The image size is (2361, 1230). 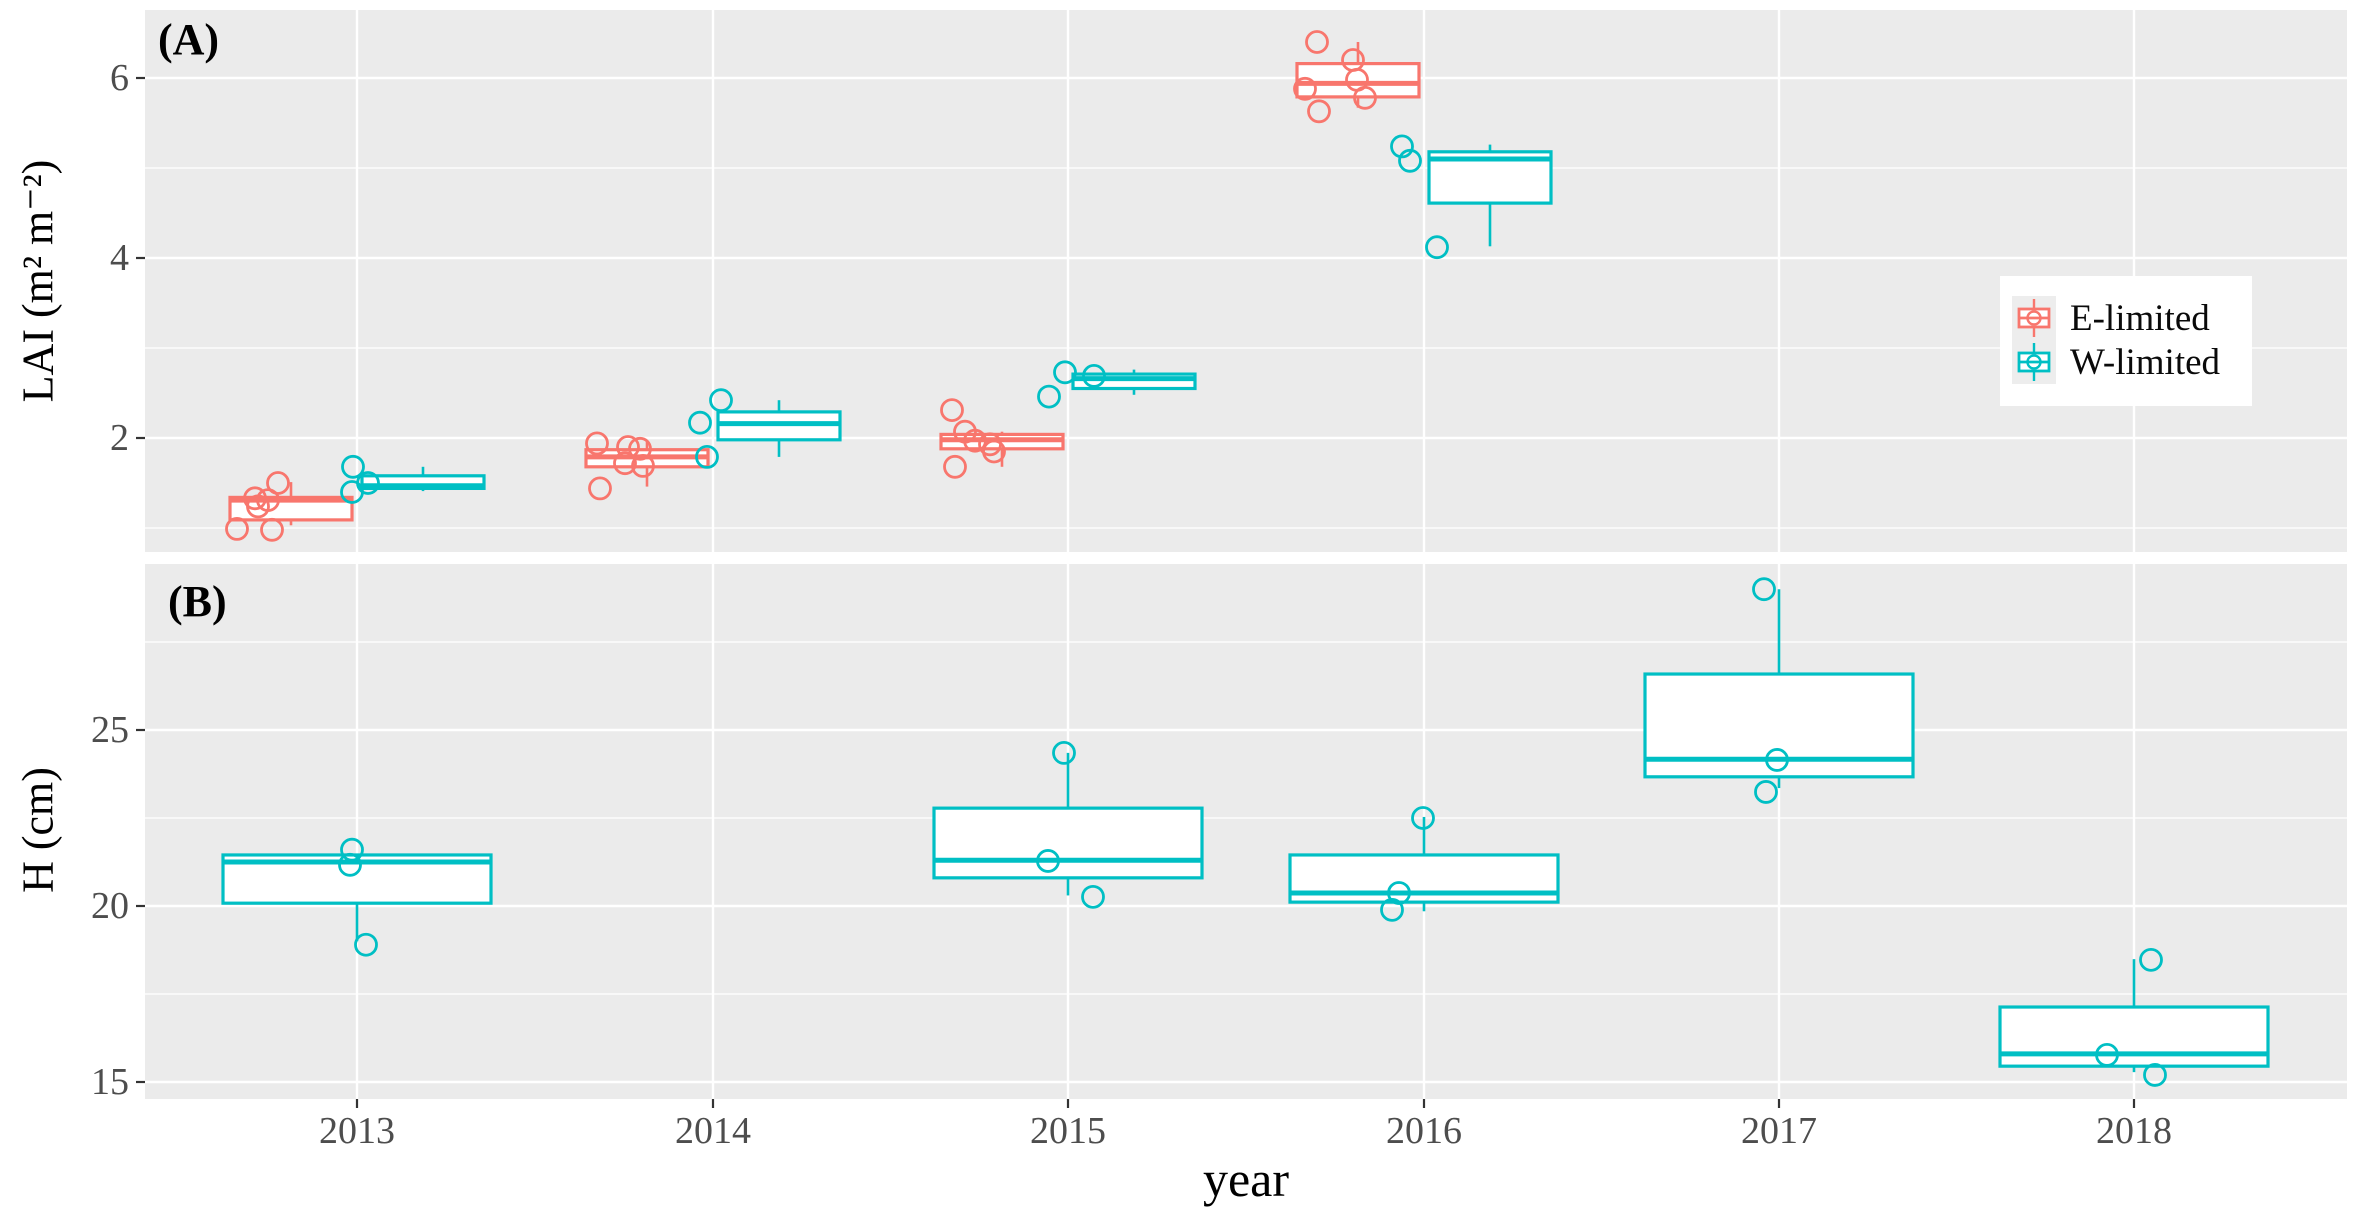 I want to click on boxplot-w-limited-2015, so click(x=1068, y=824).